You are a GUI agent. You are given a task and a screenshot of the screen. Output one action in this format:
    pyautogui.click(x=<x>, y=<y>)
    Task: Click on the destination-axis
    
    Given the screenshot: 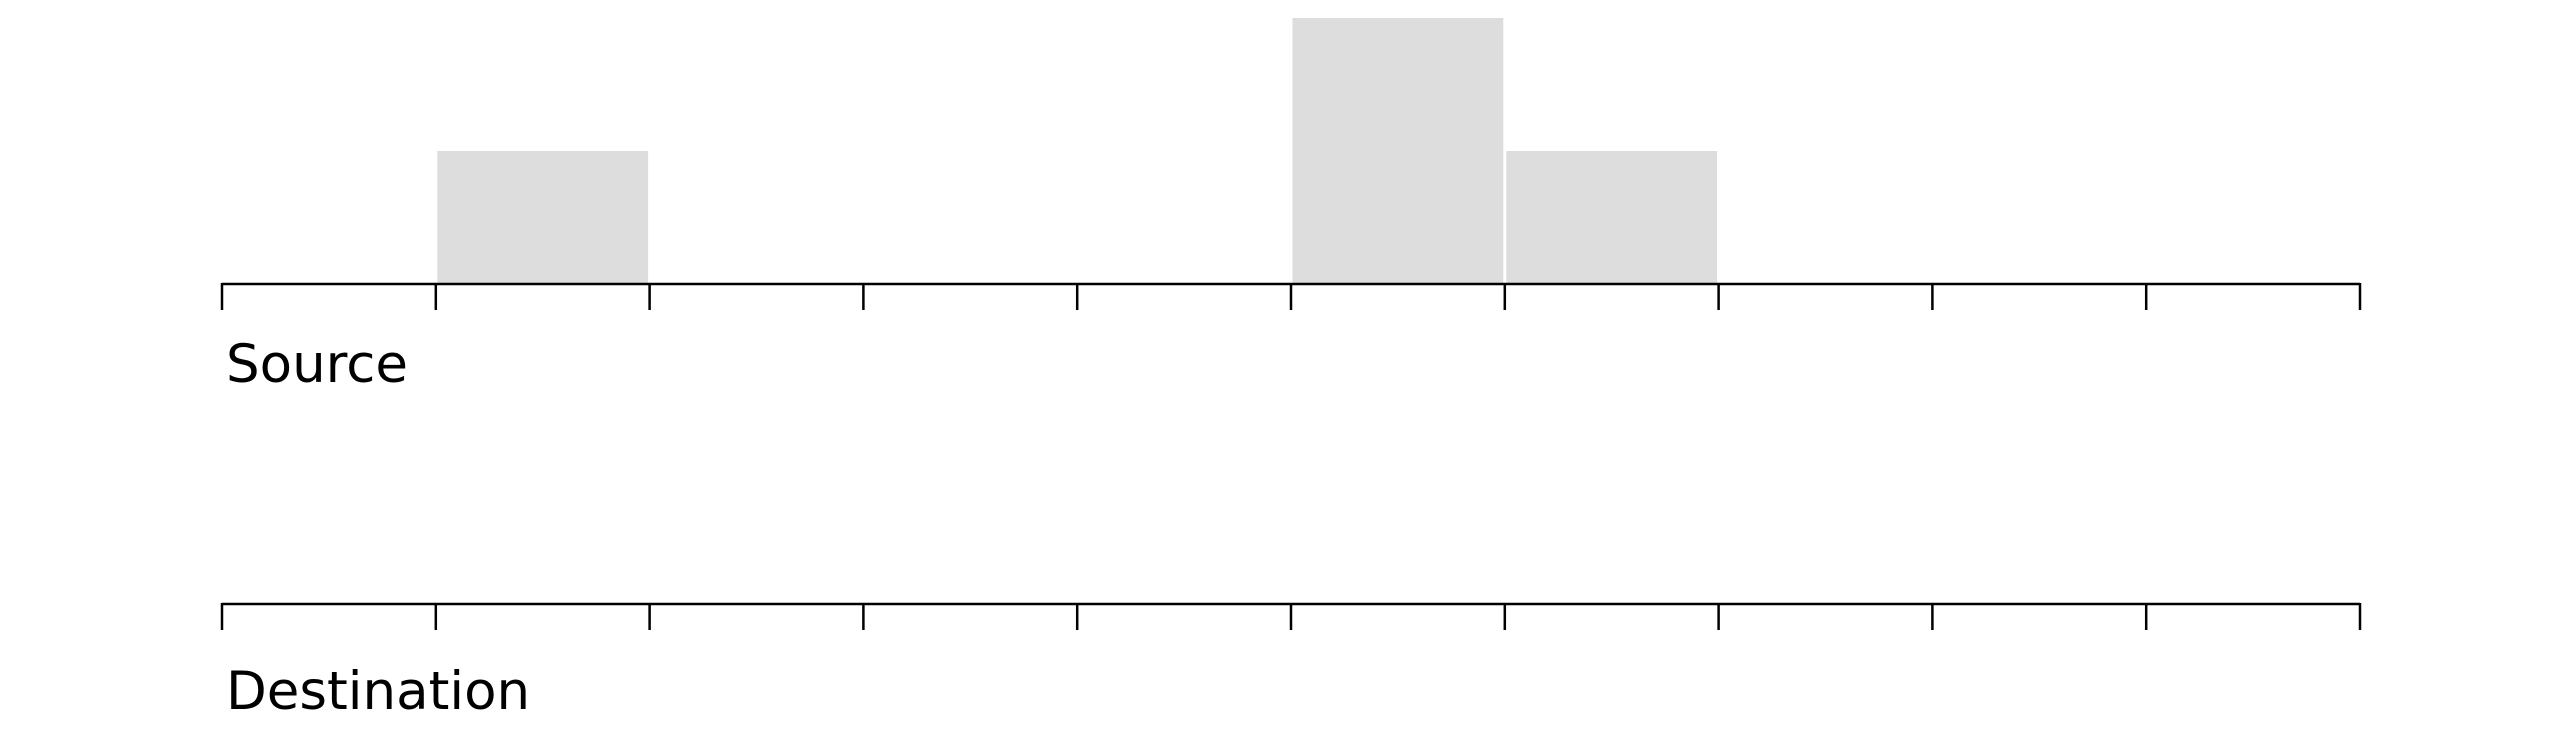 What is the action you would take?
    pyautogui.click(x=1291, y=616)
    